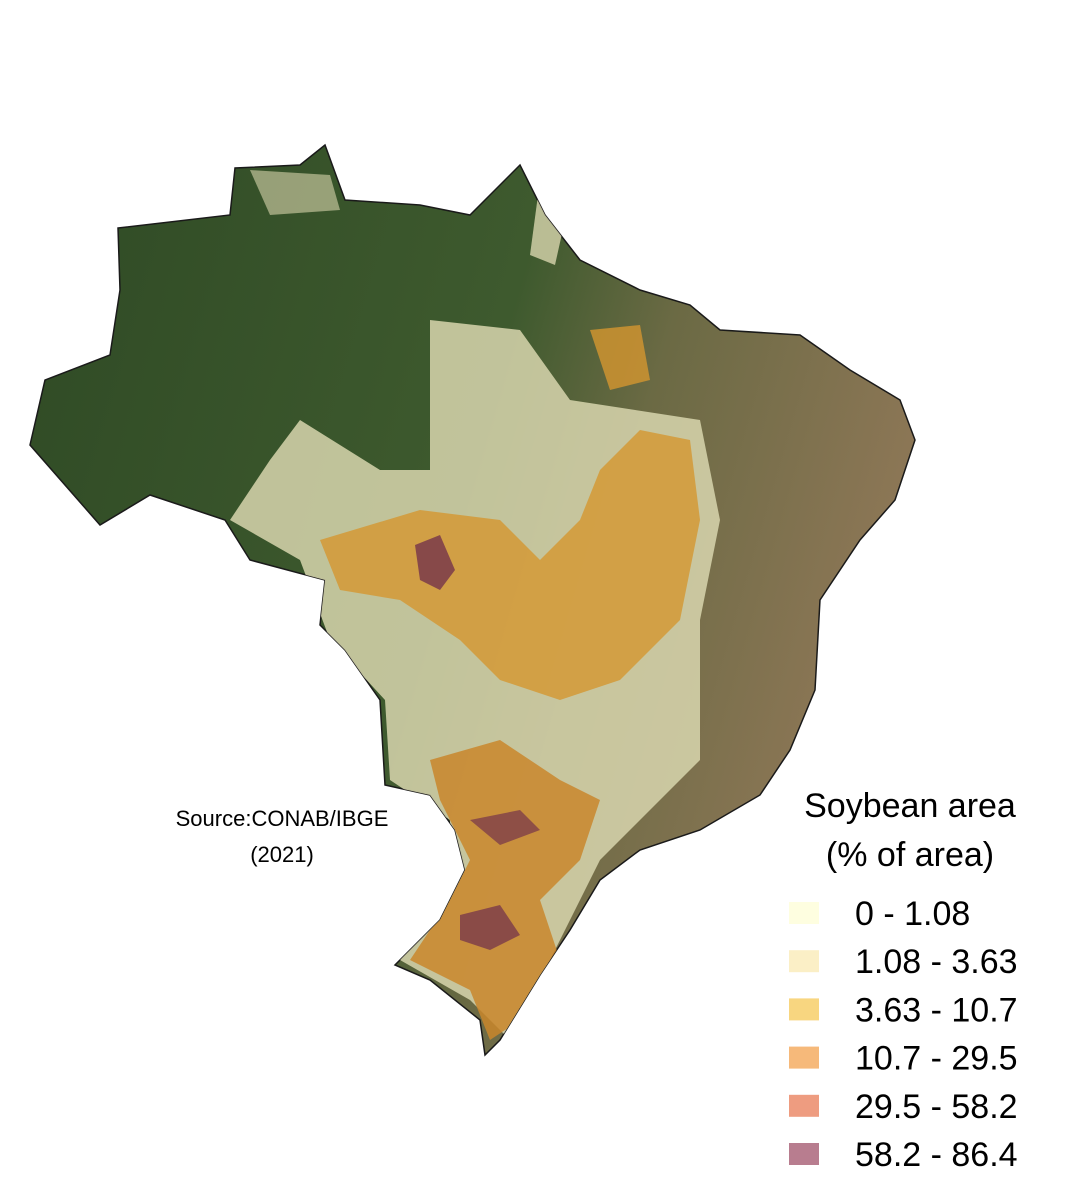  What do you see at coordinates (295, 192) in the screenshot?
I see `low-share-area` at bounding box center [295, 192].